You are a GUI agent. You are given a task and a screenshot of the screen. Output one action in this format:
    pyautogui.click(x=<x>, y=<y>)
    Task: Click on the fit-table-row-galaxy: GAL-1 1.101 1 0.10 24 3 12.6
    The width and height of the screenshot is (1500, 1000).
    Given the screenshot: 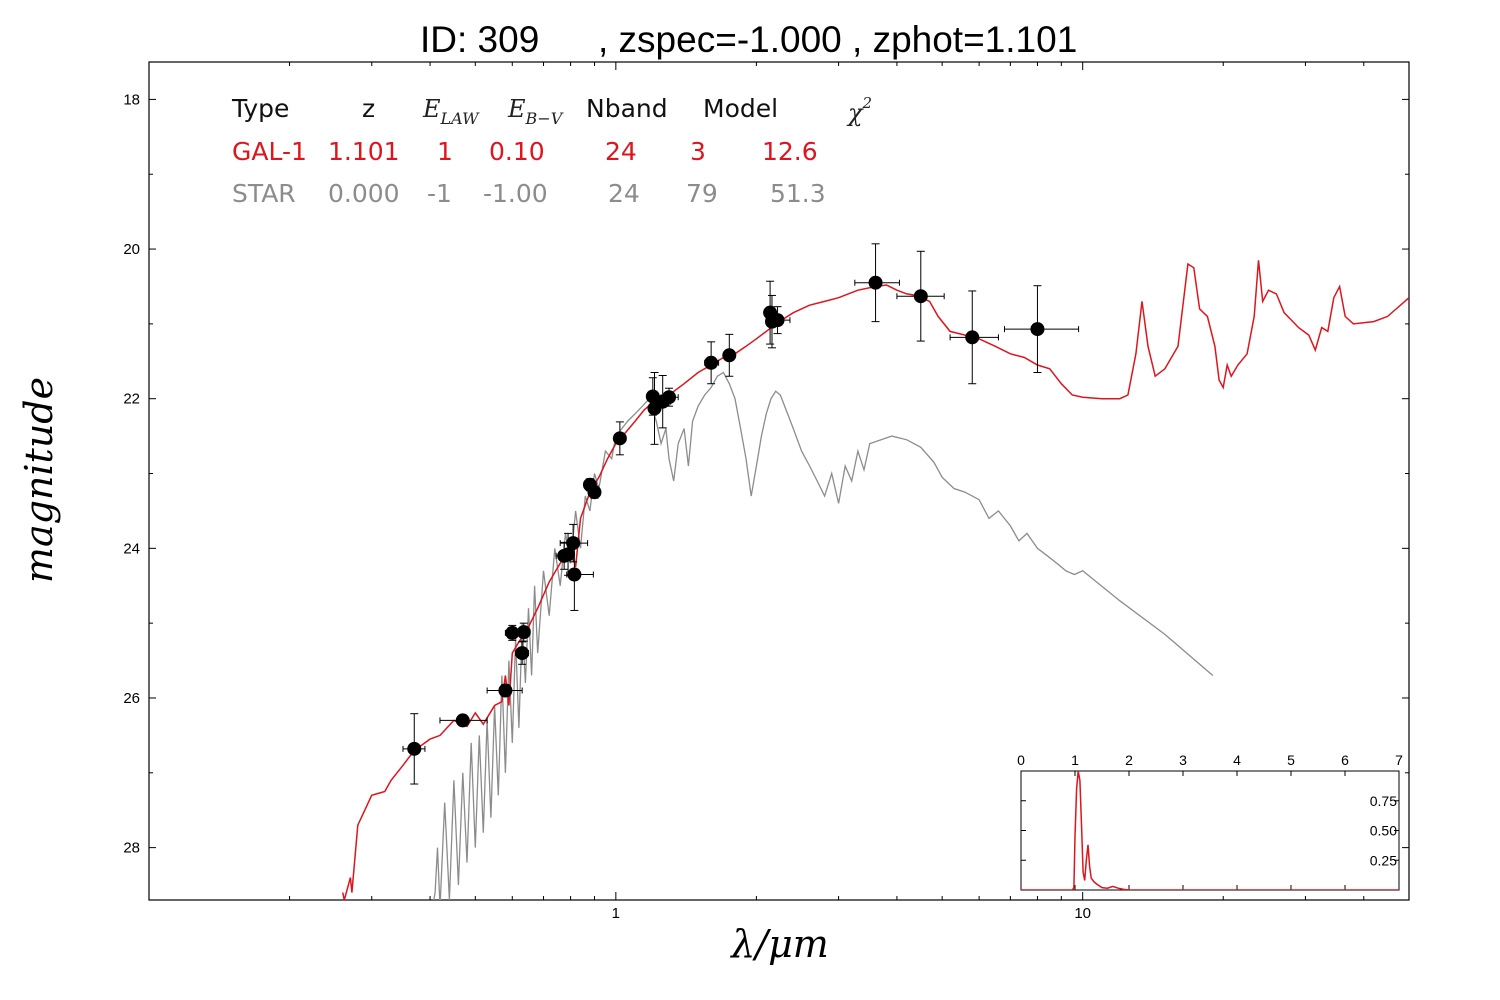 What is the action you would take?
    pyautogui.click(x=525, y=151)
    